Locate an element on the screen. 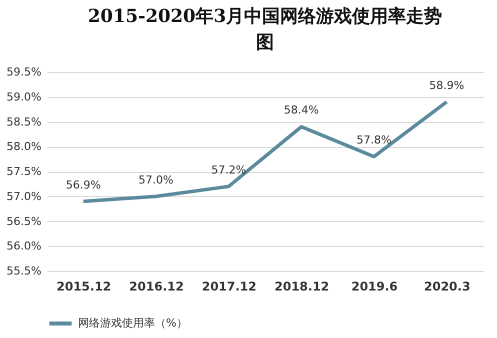 The width and height of the screenshot is (497, 338). data-label: 57.0% is located at coordinates (156, 179).